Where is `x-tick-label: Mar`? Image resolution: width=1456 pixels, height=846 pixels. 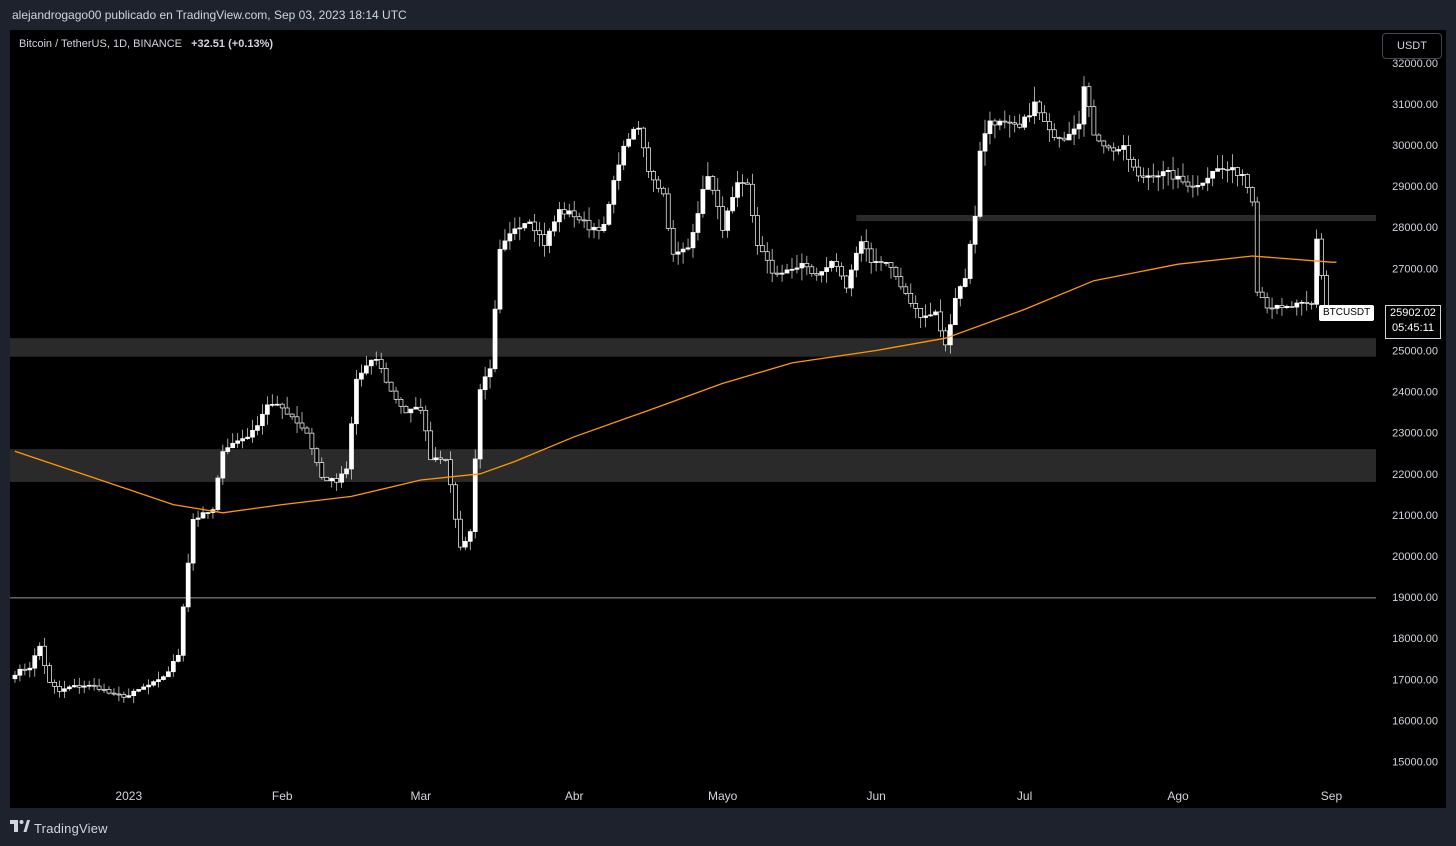 x-tick-label: Mar is located at coordinates (420, 796).